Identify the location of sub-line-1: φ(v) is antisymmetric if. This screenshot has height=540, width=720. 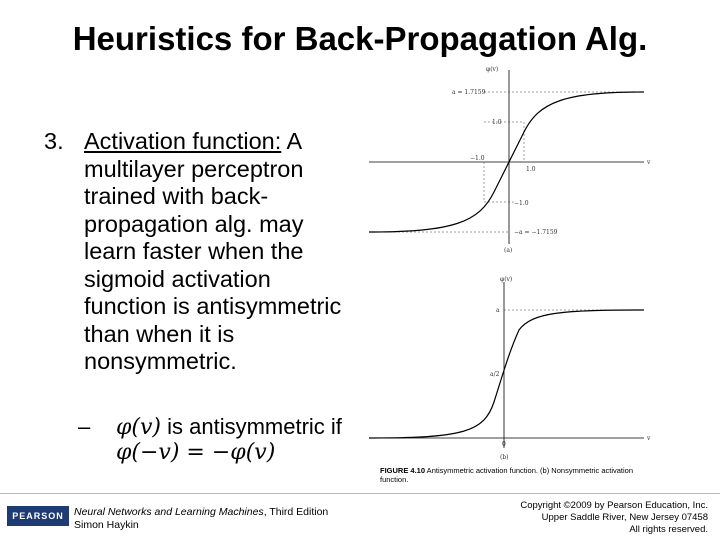
(229, 427).